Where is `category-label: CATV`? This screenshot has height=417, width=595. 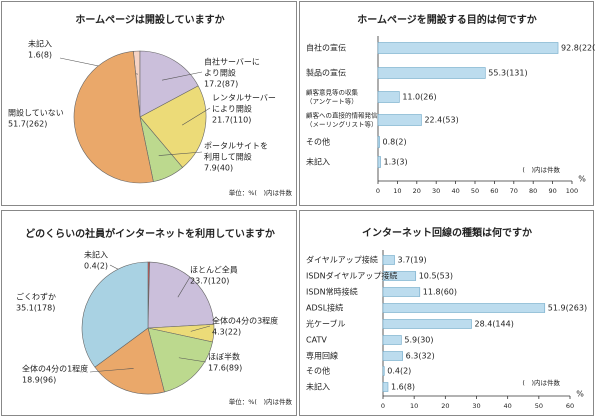
category-label: CATV is located at coordinates (316, 340).